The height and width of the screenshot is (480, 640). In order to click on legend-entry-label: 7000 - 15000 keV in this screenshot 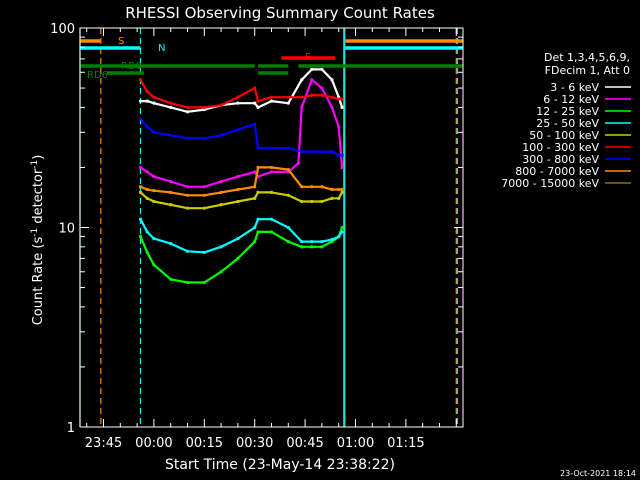, I will do `click(550, 183)`.